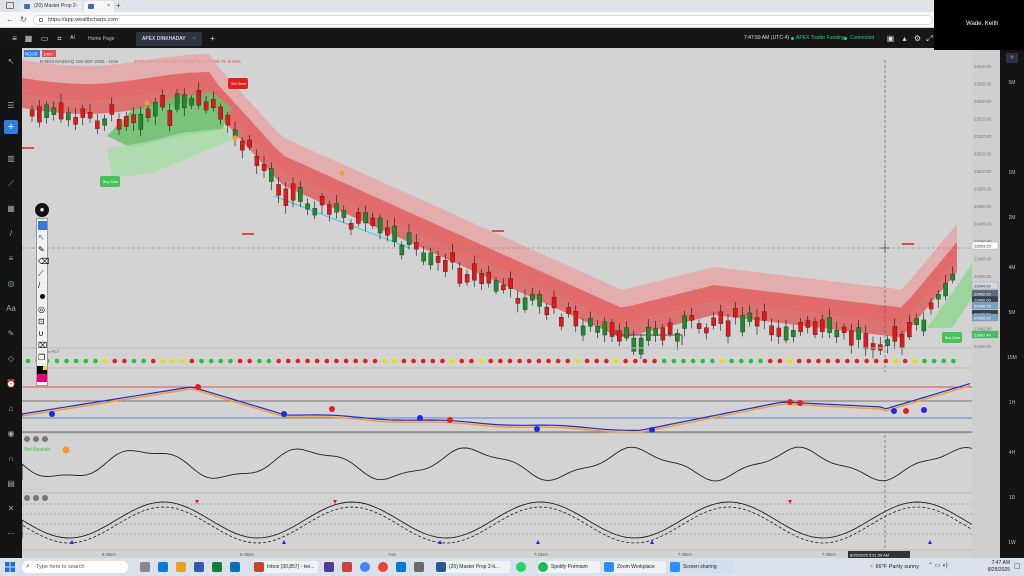 This screenshot has height=576, width=1024. I want to click on expand-icon: », so click(1012, 58).